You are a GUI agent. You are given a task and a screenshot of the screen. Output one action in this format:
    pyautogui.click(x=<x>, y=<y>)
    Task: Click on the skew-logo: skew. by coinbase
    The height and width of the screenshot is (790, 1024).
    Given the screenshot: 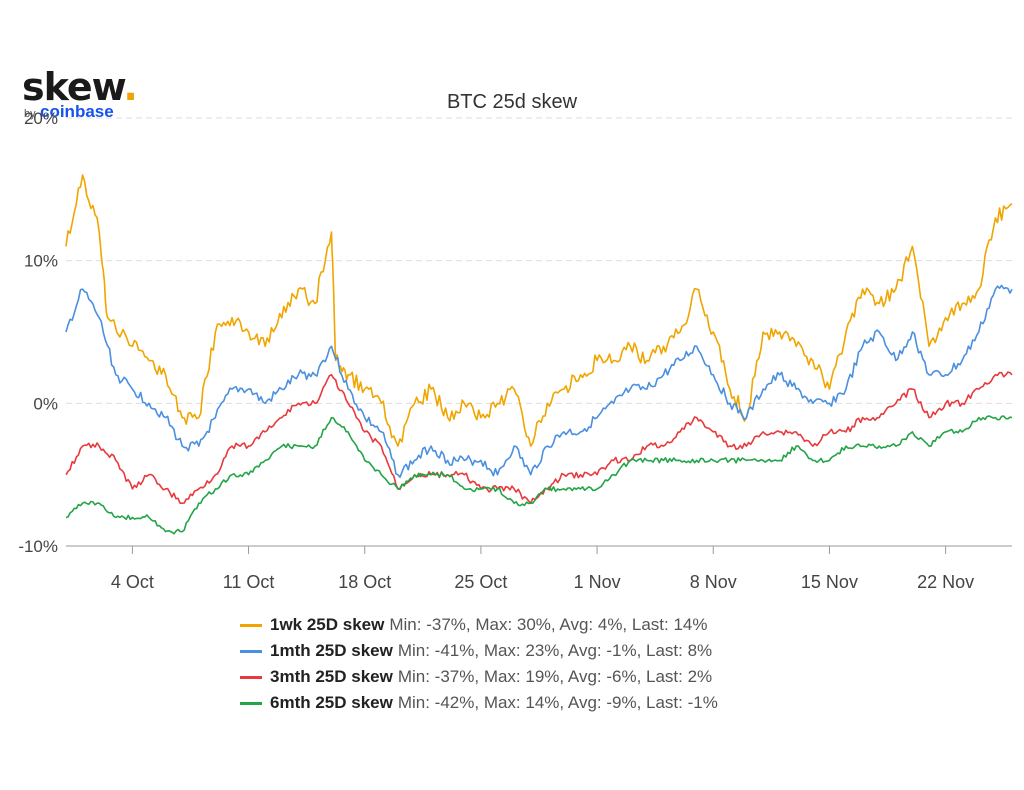 What is the action you would take?
    pyautogui.click(x=80, y=97)
    